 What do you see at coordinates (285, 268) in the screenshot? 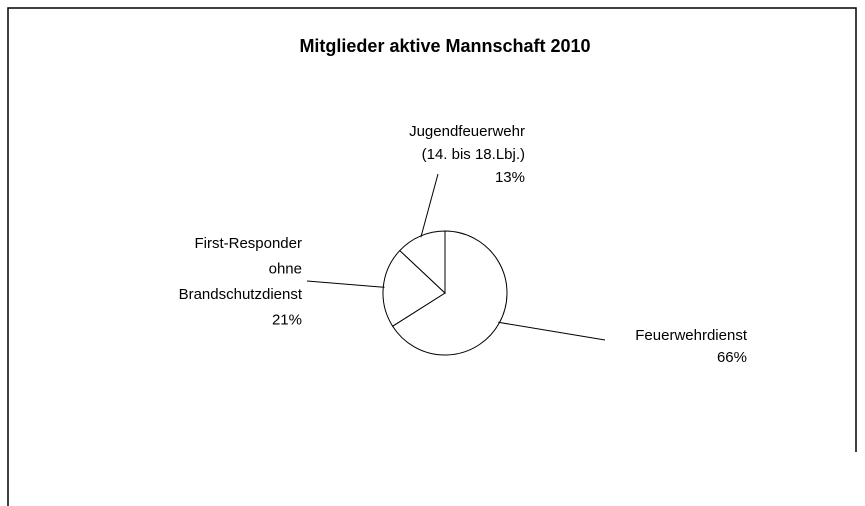
I see `slice-label: ohne` at bounding box center [285, 268].